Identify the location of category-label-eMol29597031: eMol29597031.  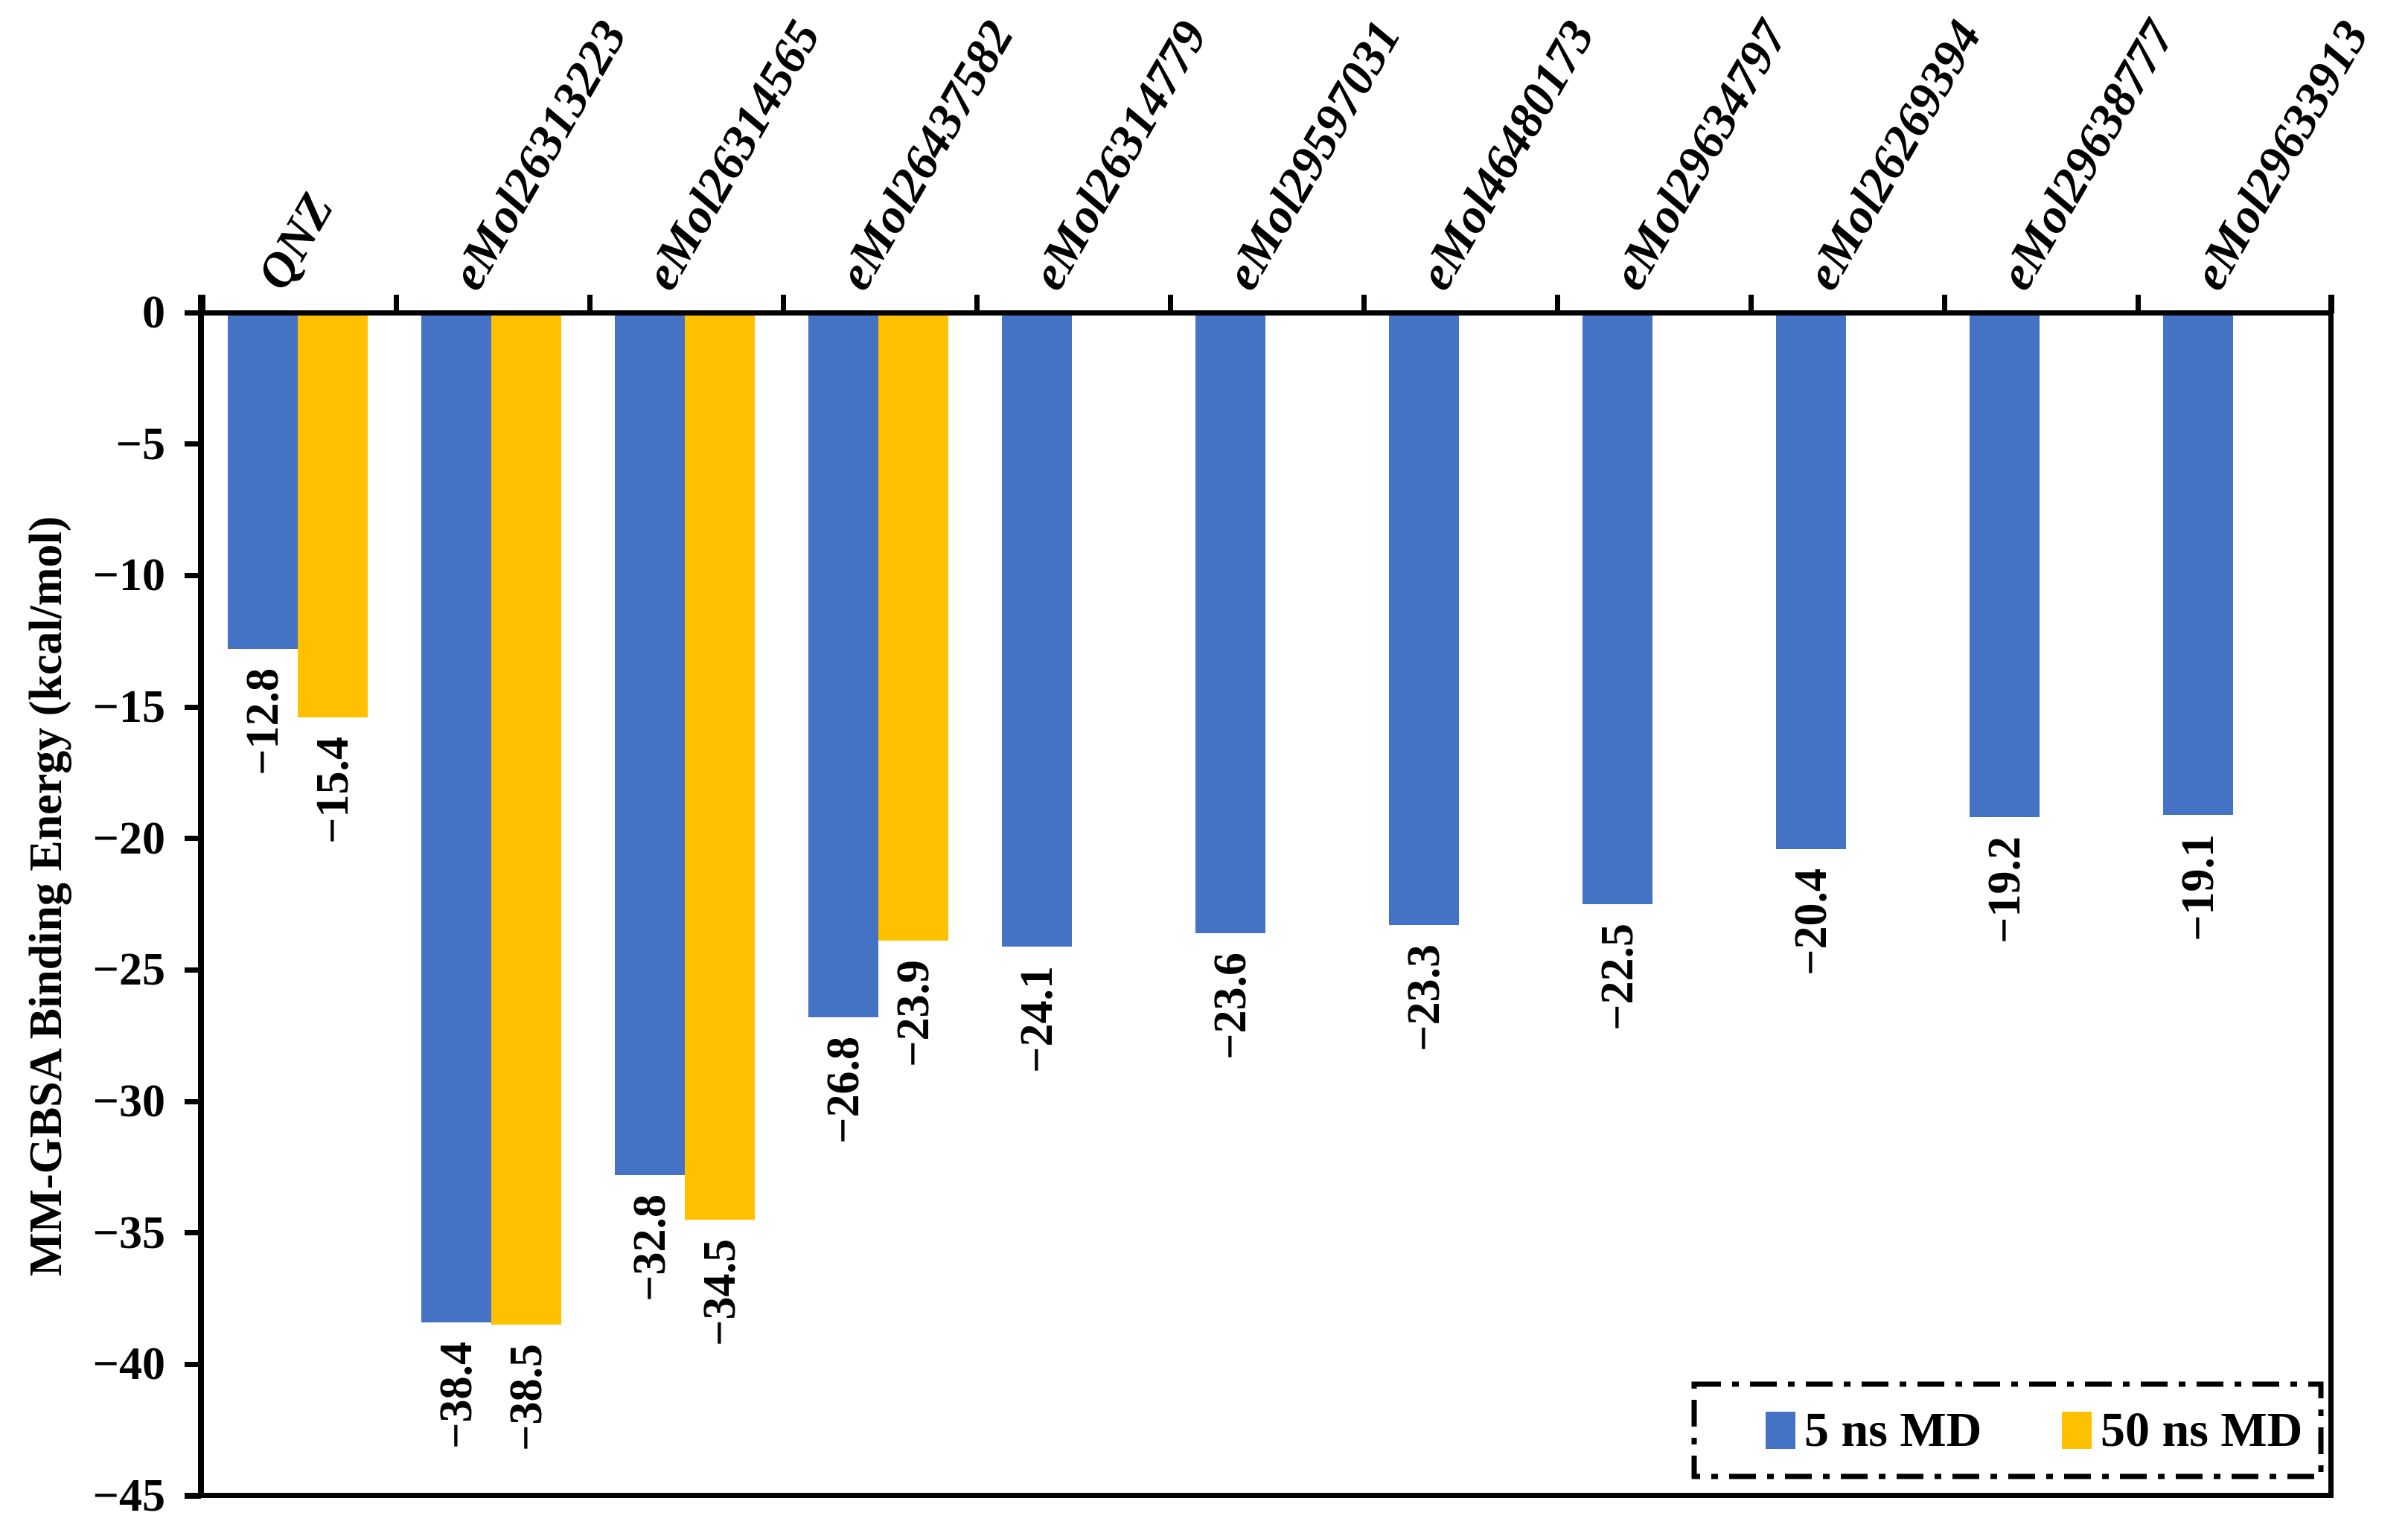
(1313, 155).